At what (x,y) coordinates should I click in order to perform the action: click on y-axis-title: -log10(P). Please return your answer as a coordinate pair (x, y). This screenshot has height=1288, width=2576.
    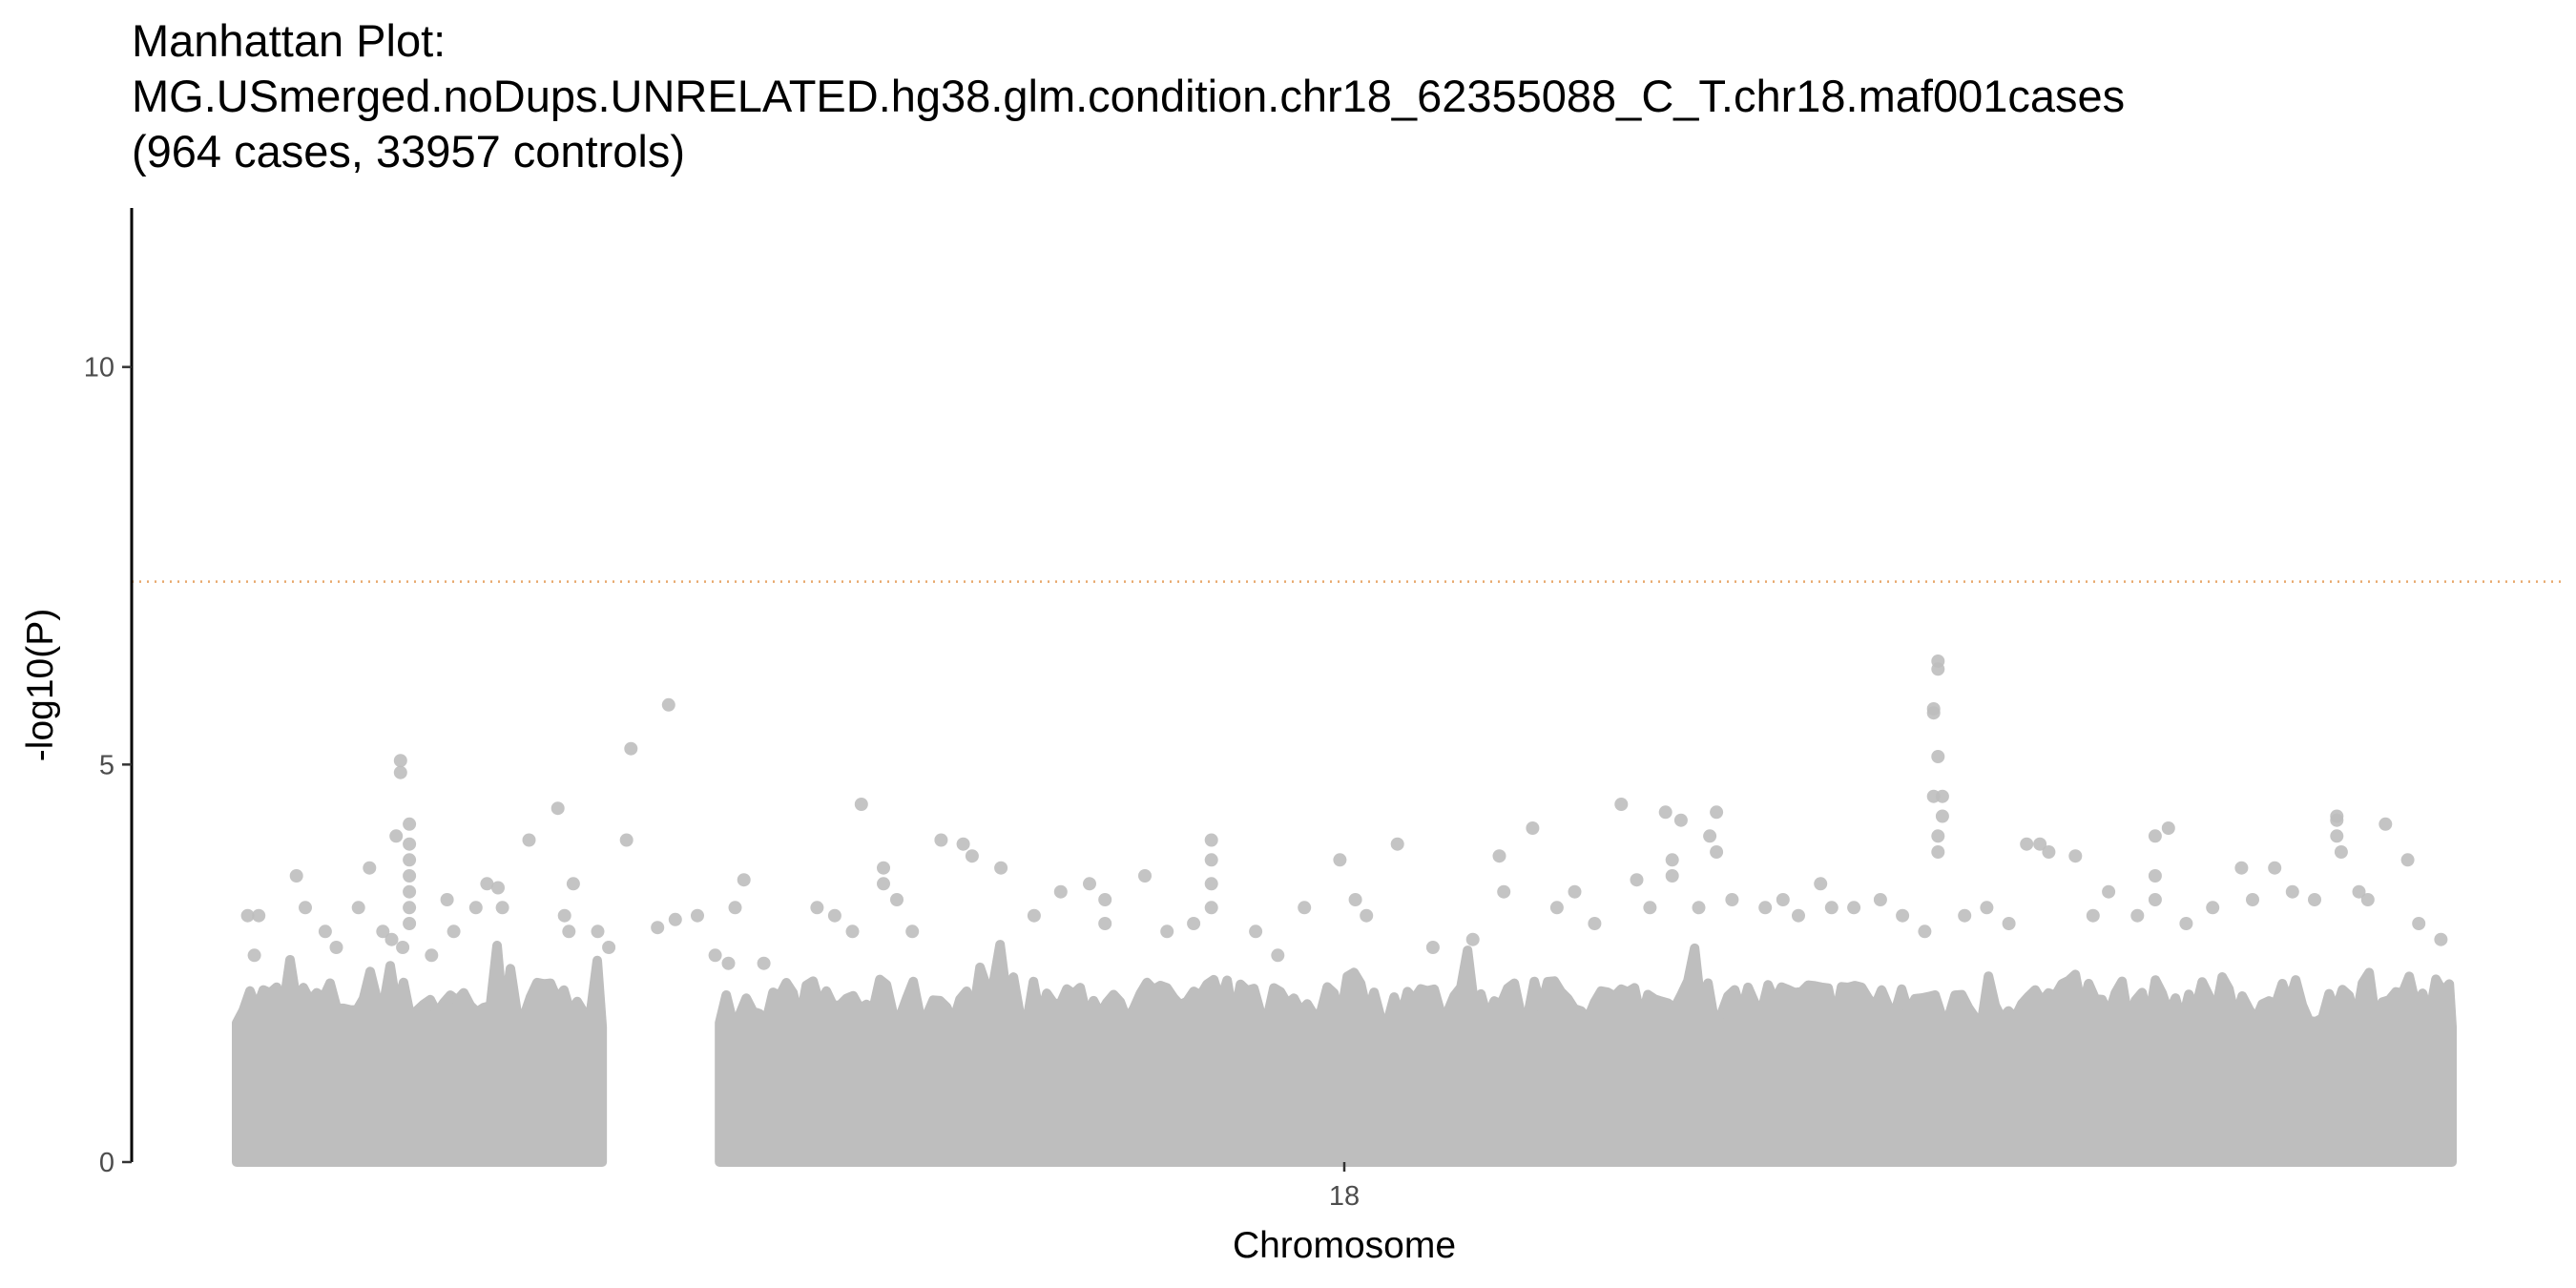
    Looking at the image, I should click on (40, 685).